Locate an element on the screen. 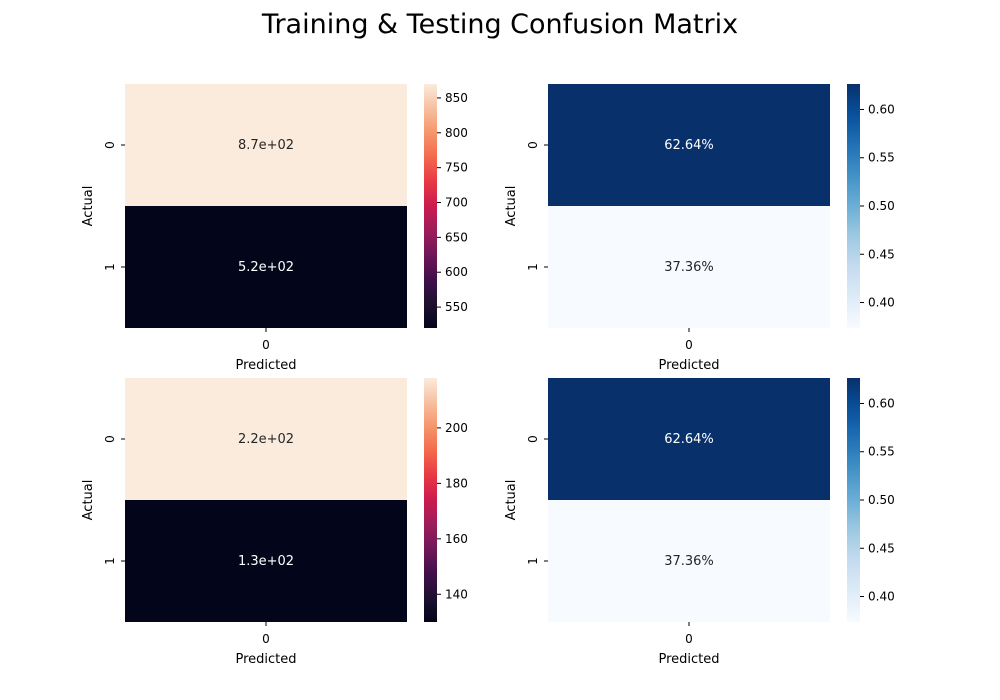 This screenshot has width=1000, height=700. colorbar-tick-label: 600 is located at coordinates (456, 272).